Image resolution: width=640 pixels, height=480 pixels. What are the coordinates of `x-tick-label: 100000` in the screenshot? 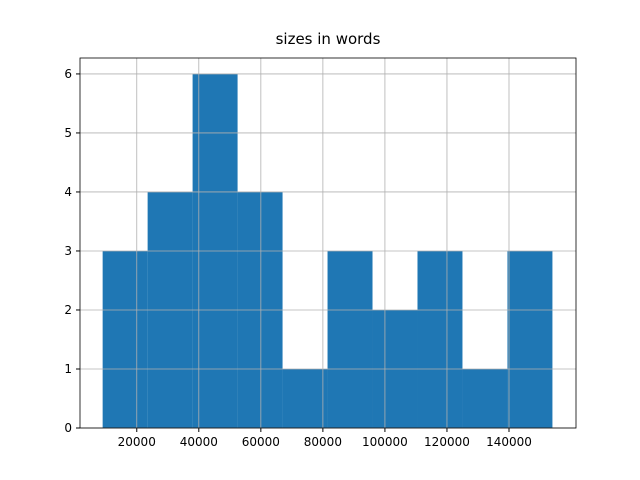 It's located at (385, 442).